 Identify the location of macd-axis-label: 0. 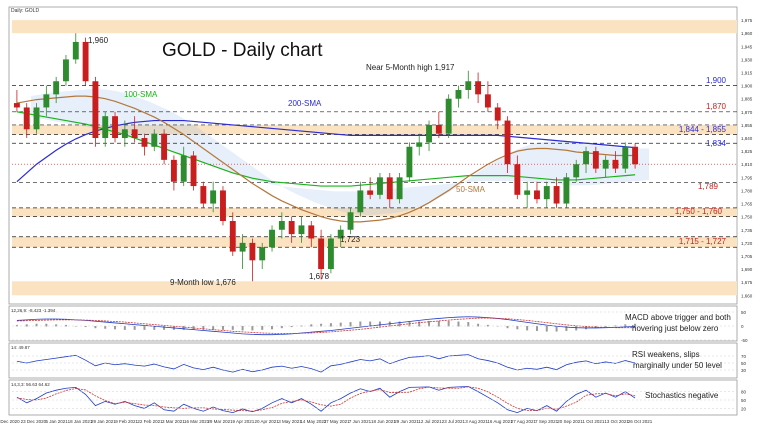
(742, 326).